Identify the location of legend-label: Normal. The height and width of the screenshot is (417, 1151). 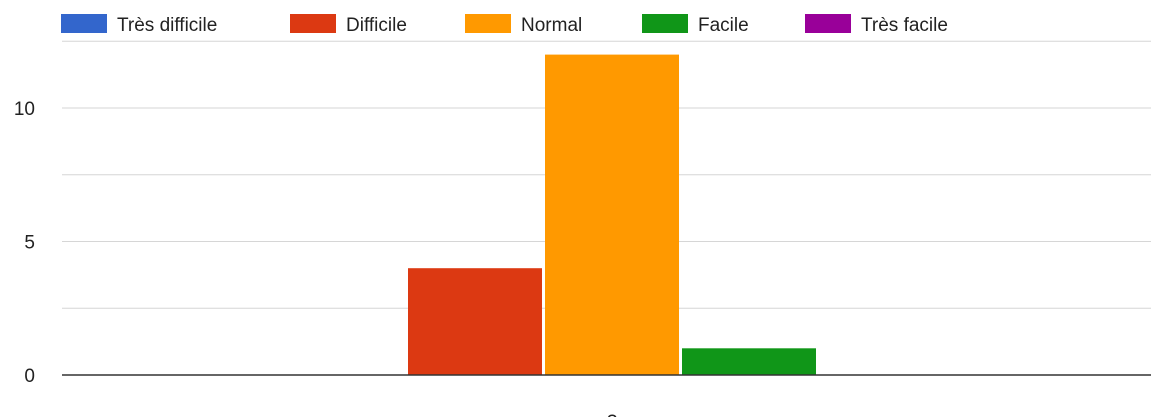
(551, 25).